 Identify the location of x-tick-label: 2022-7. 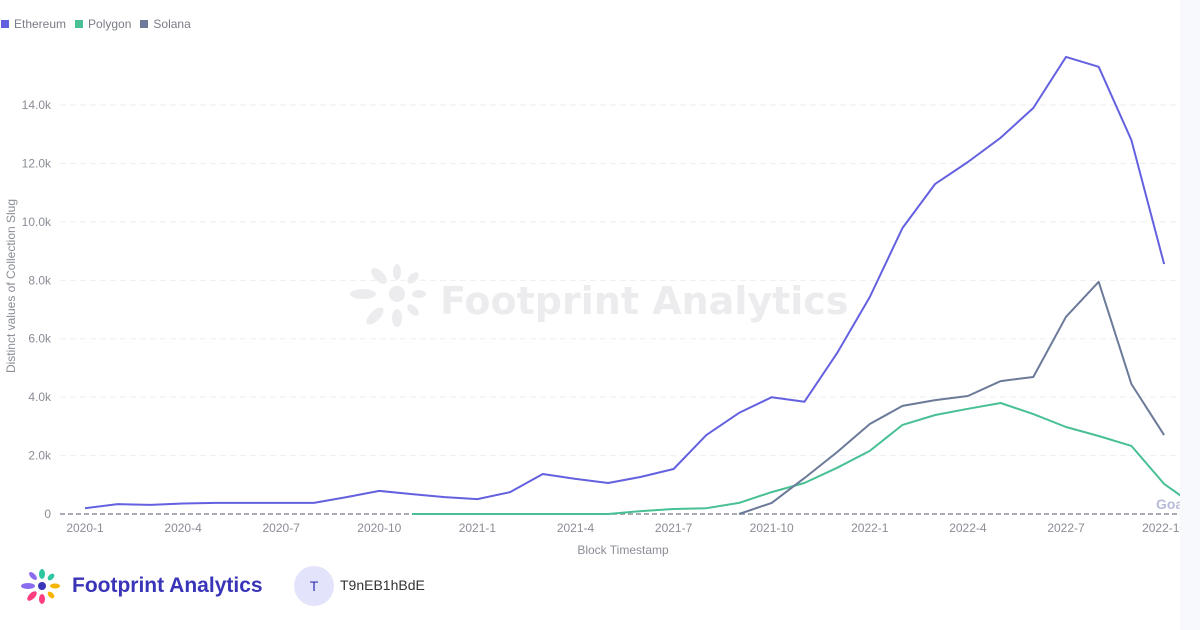
(1066, 528).